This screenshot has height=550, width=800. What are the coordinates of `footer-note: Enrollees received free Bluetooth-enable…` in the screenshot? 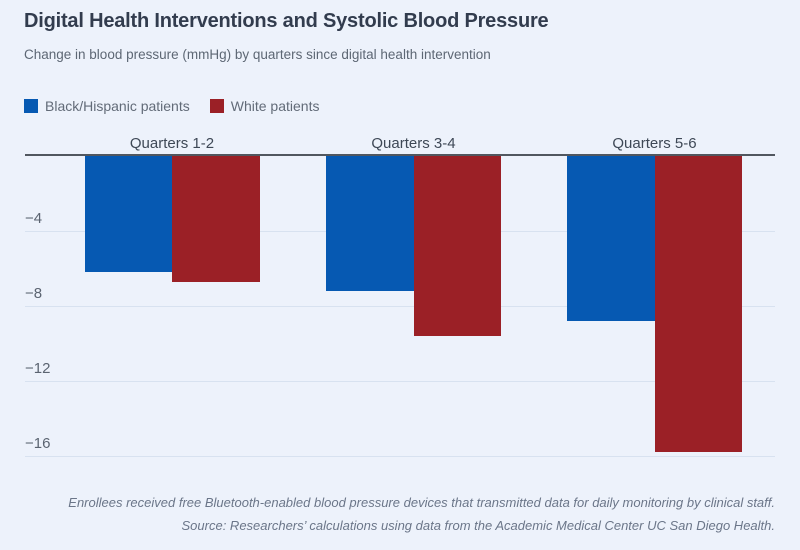 It's located at (421, 502).